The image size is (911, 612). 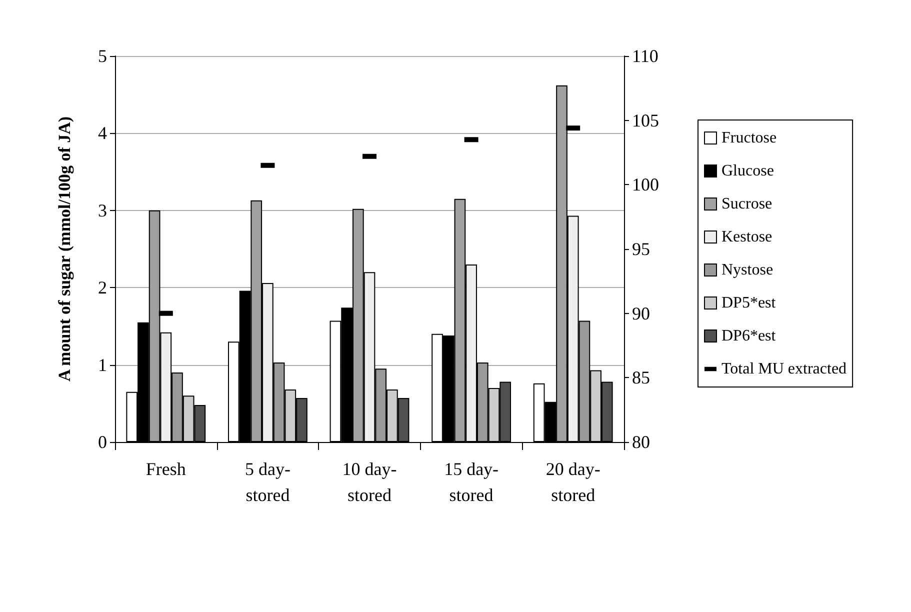 I want to click on y2-tick-label: 95, so click(x=641, y=249).